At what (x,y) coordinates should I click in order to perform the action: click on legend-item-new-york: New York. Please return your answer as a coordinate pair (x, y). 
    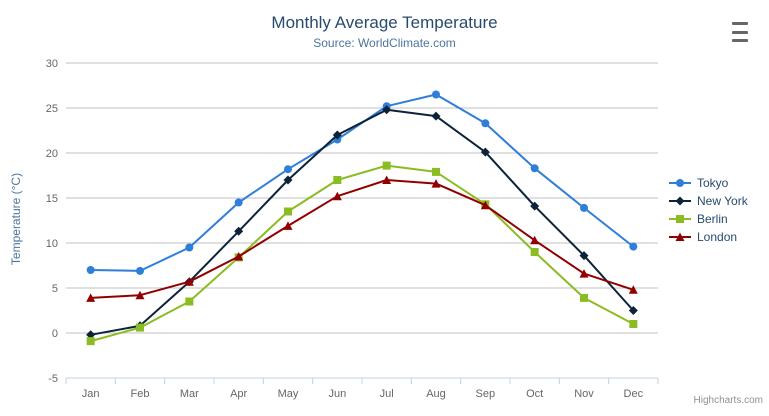
    Looking at the image, I should click on (708, 201).